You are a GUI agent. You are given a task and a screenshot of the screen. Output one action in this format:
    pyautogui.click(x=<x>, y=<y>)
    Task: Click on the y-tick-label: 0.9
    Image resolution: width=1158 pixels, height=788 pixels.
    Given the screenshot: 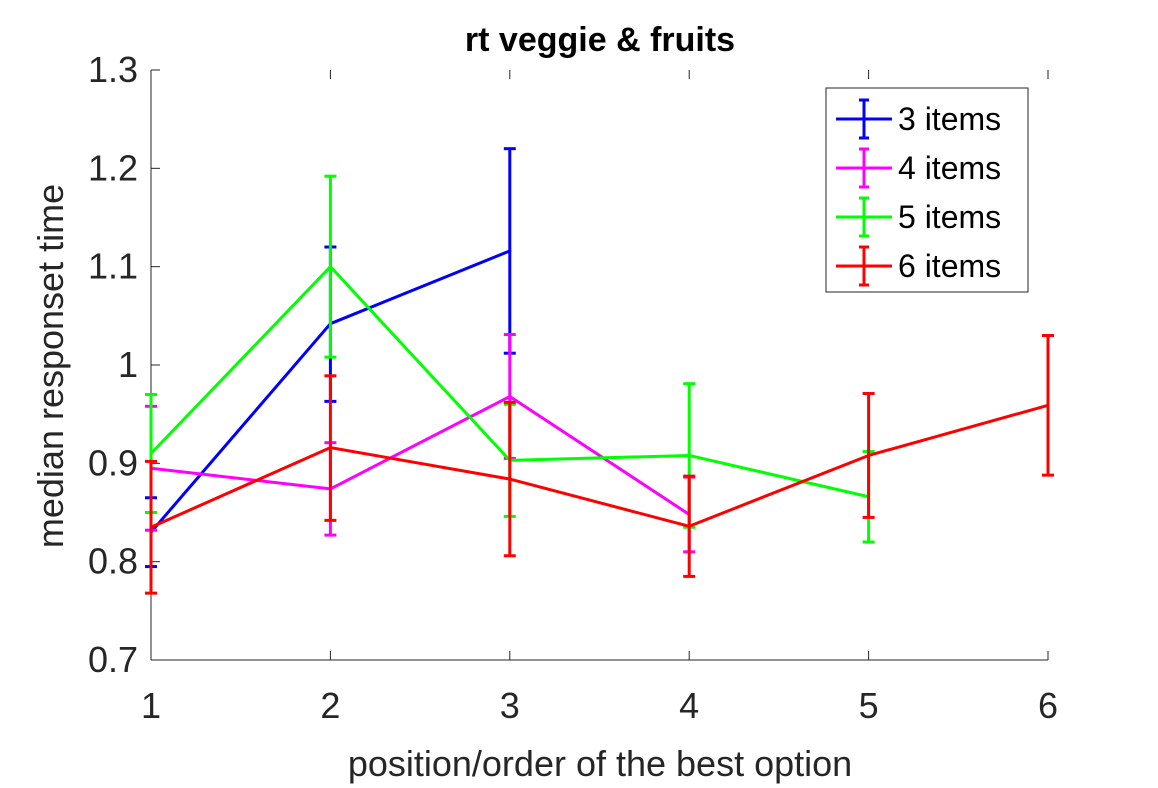 What is the action you would take?
    pyautogui.click(x=113, y=462)
    